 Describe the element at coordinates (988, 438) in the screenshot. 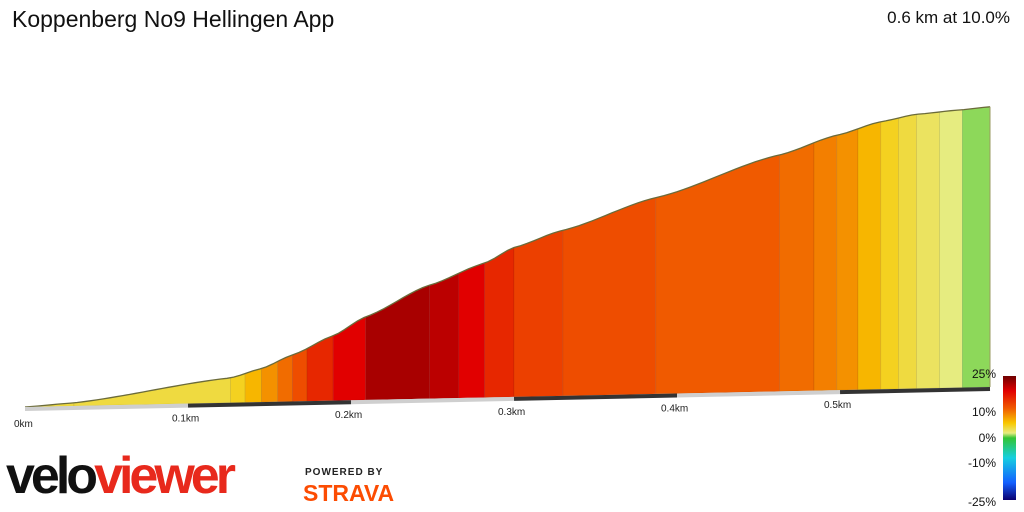

I see `gradient-legend-label: 0%` at that location.